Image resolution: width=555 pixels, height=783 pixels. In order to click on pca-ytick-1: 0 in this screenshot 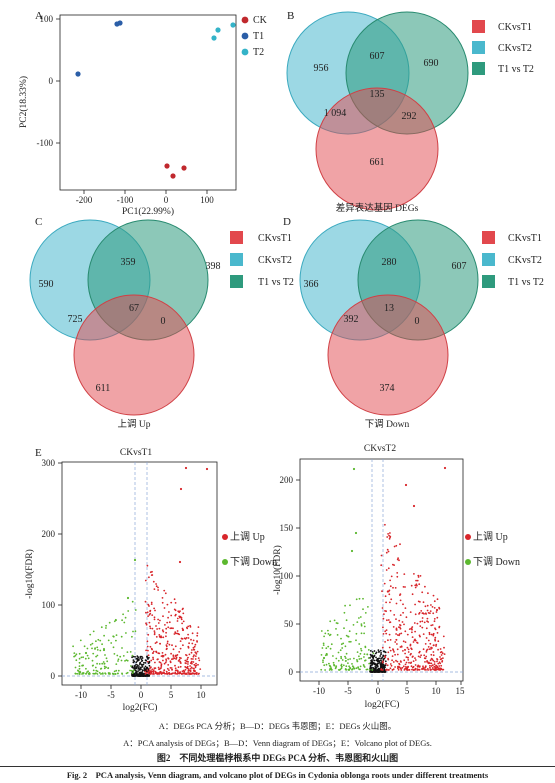, I will do `click(51, 81)`.